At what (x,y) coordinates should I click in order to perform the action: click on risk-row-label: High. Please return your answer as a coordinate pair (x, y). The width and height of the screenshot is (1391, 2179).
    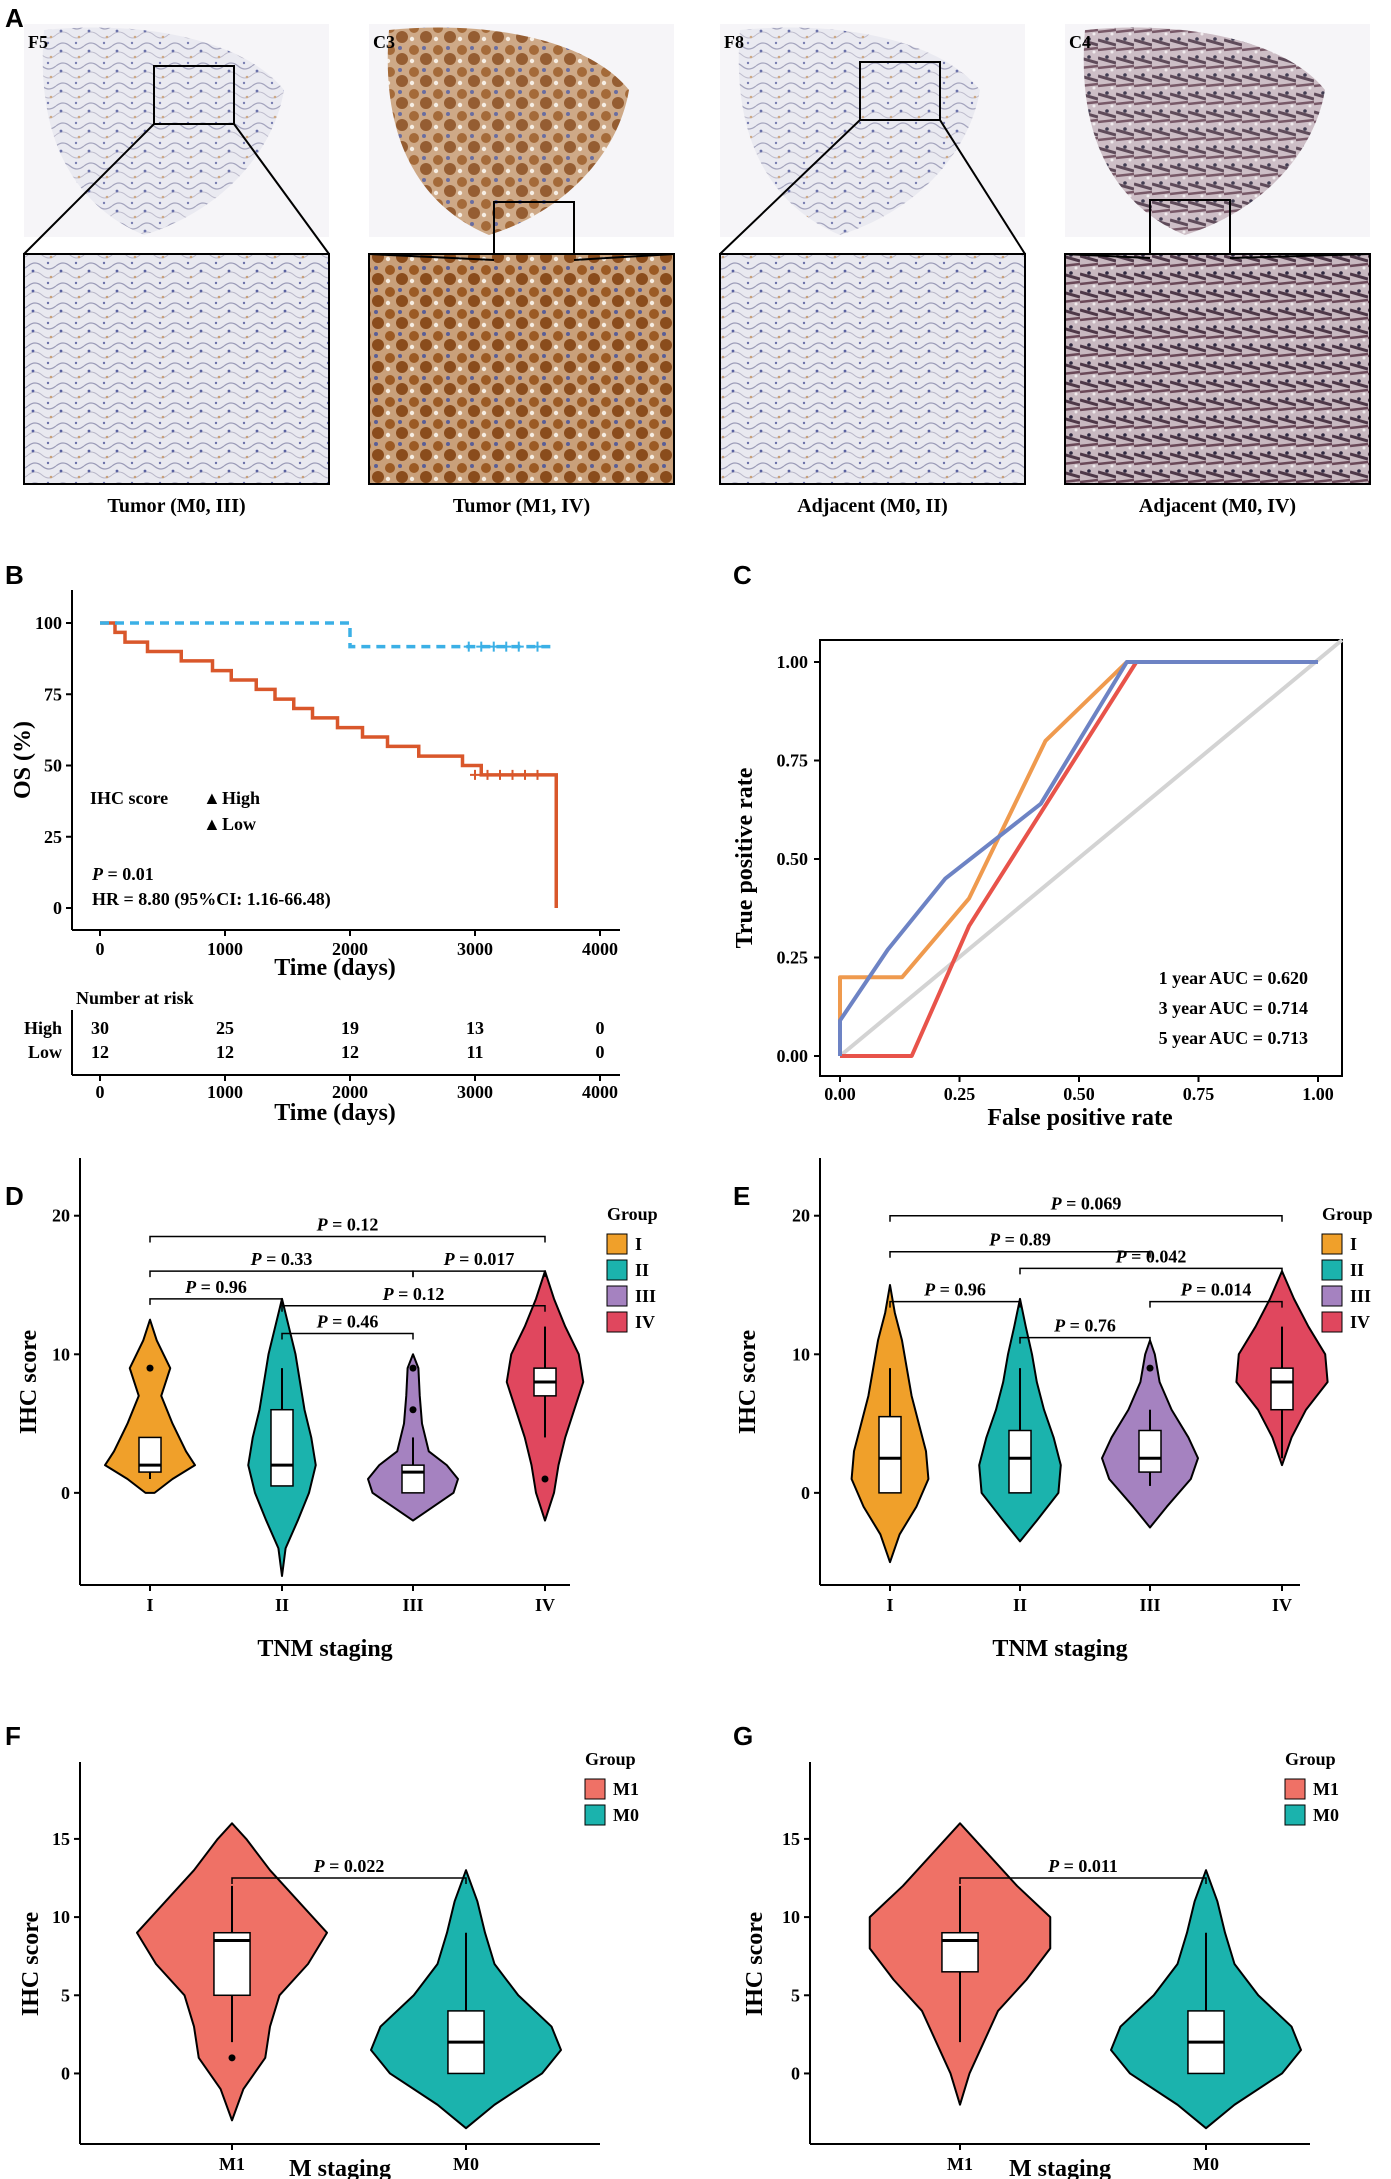
    Looking at the image, I should click on (43, 1028).